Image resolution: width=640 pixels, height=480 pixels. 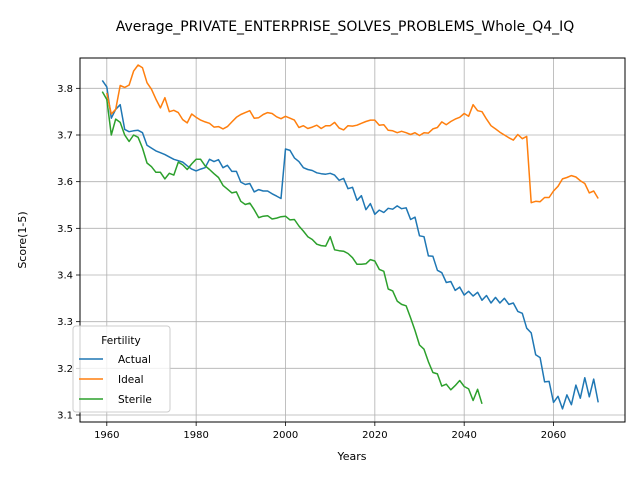 What do you see at coordinates (374, 435) in the screenshot?
I see `x-tick-label: 2020` at bounding box center [374, 435].